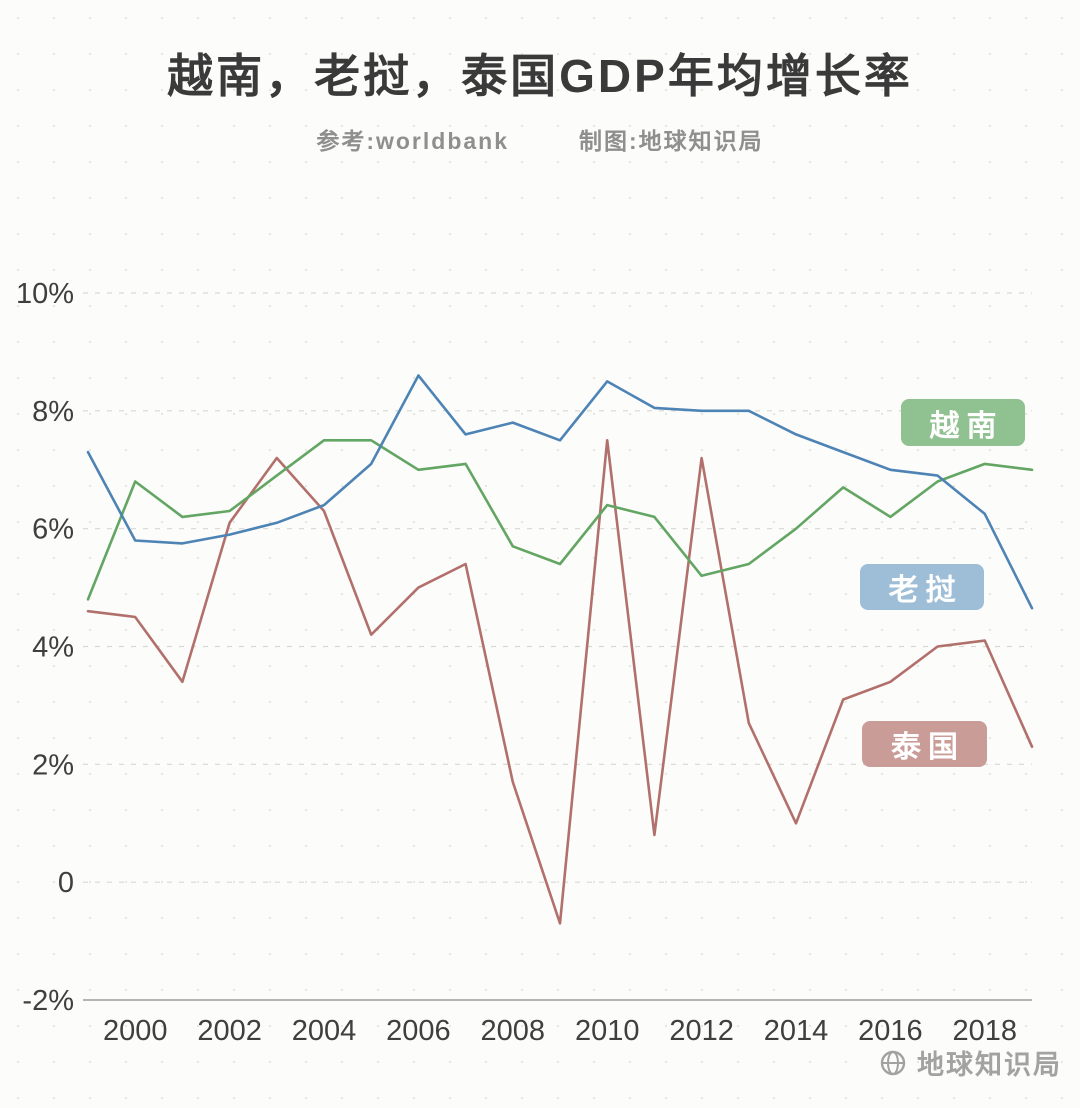  What do you see at coordinates (66, 883) in the screenshot?
I see `svg-text: 0` at bounding box center [66, 883].